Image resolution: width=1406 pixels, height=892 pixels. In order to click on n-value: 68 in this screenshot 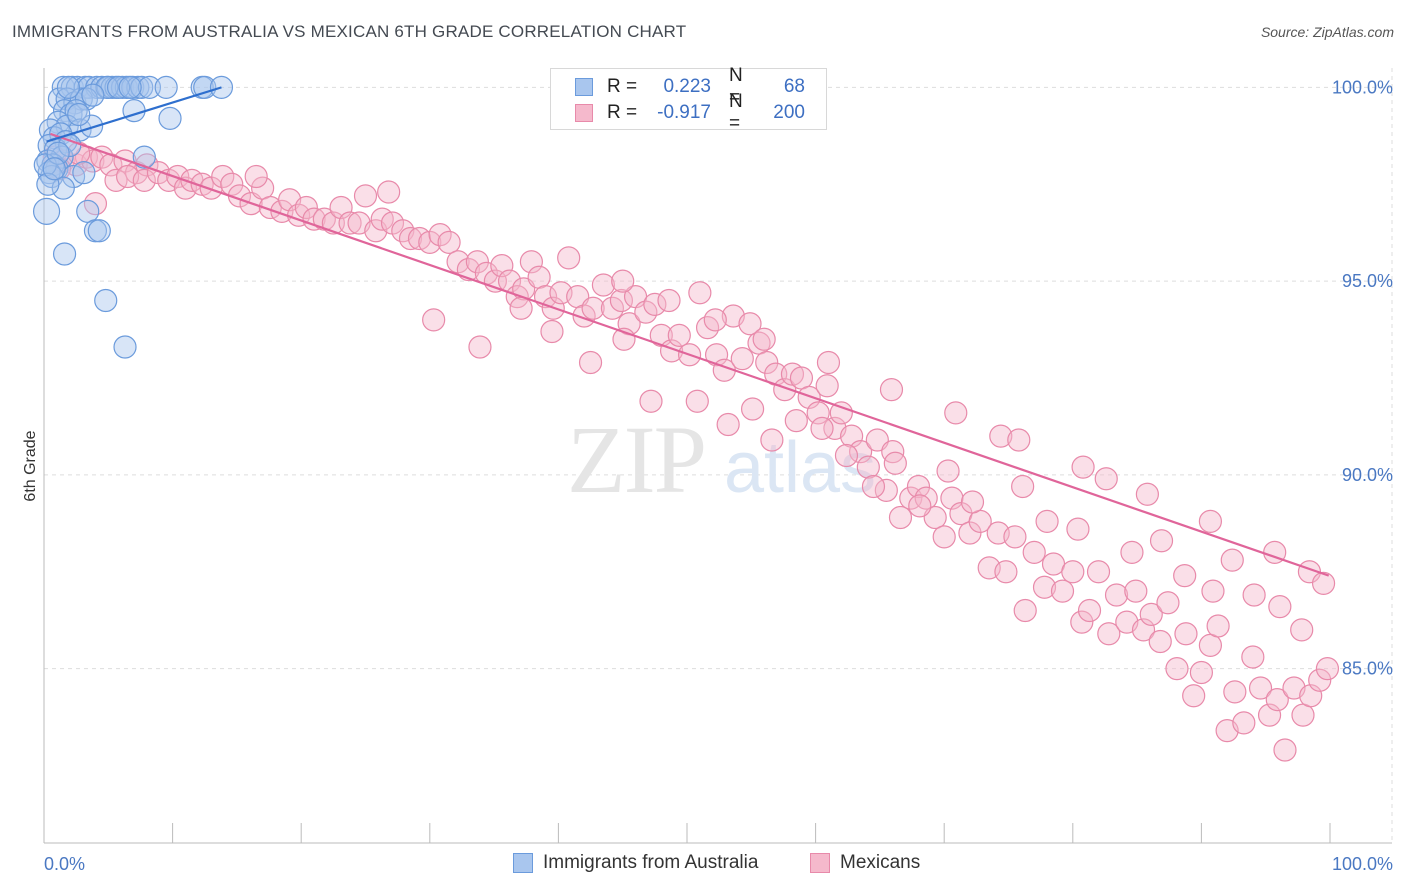, I will do `click(794, 86)`.